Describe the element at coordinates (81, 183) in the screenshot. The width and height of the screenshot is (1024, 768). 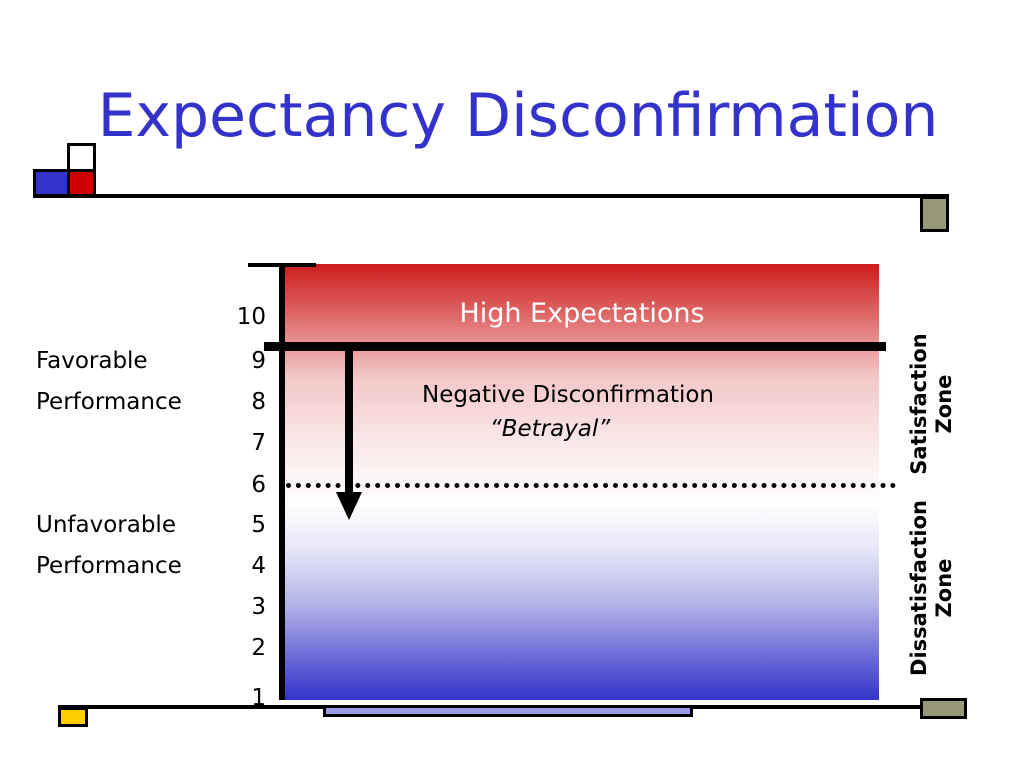
I see `decor-square-red` at that location.